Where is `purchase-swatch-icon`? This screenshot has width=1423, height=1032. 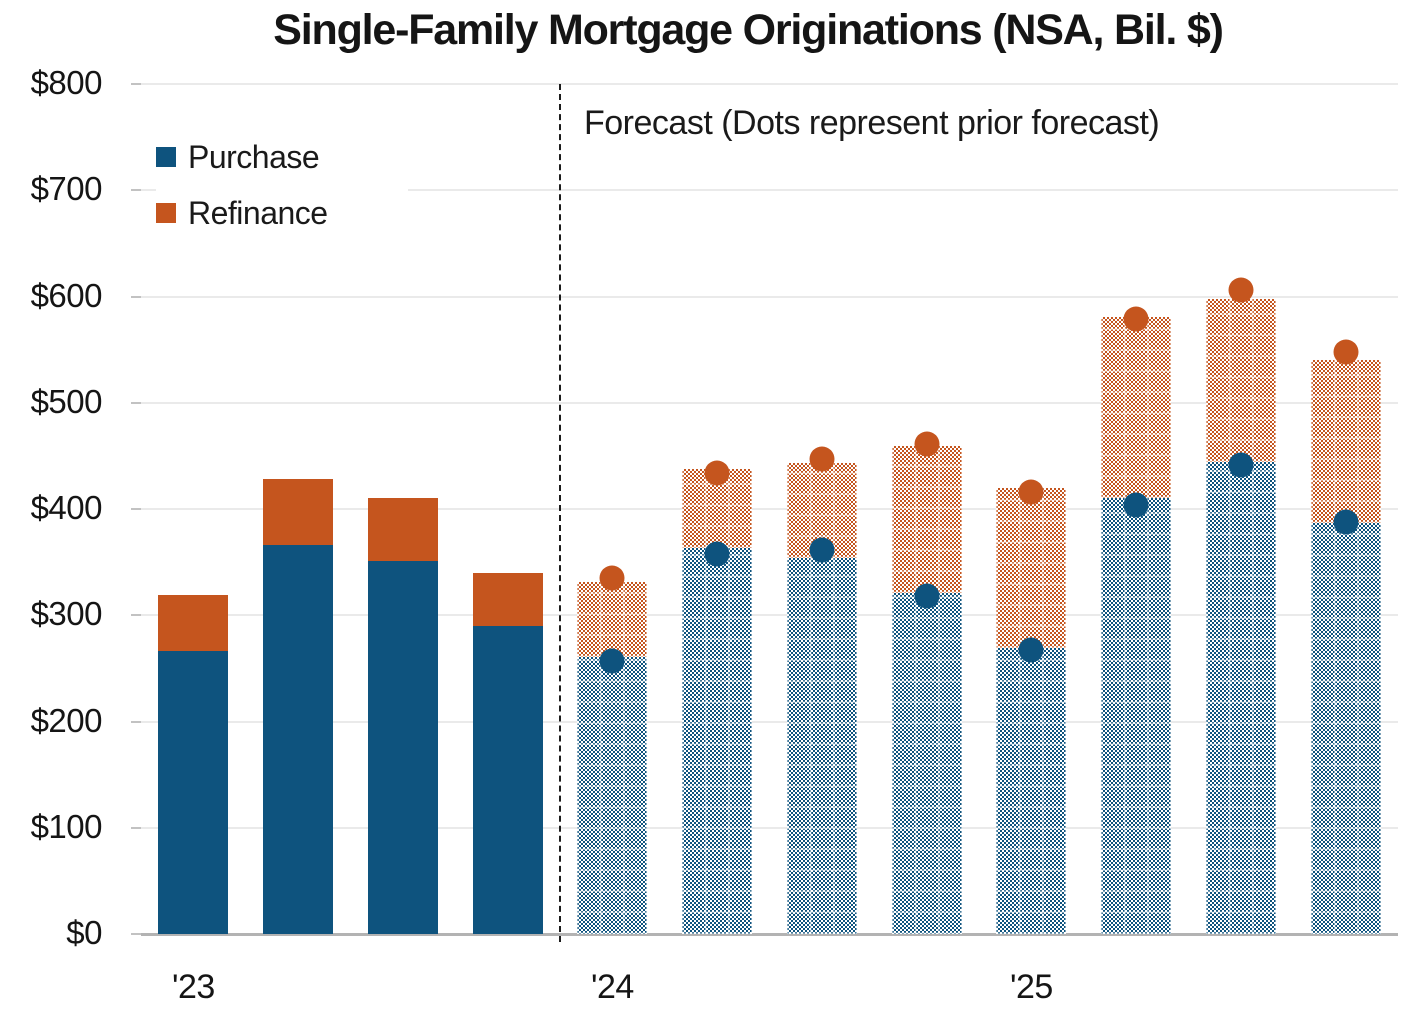 purchase-swatch-icon is located at coordinates (166, 157).